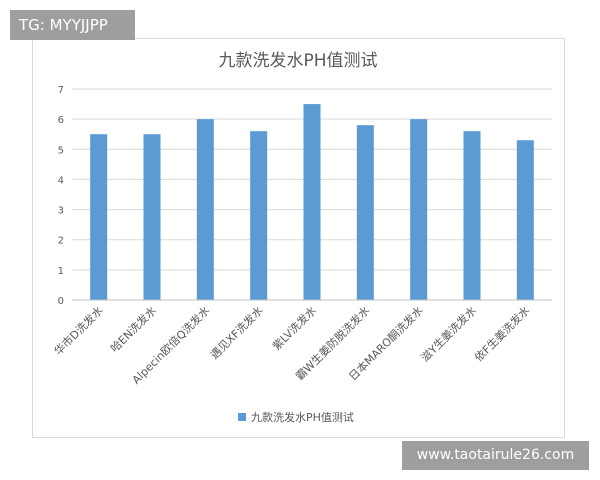 This screenshot has height=480, width=600. What do you see at coordinates (294, 328) in the screenshot?
I see `category-label: 紫LV洗发水` at bounding box center [294, 328].